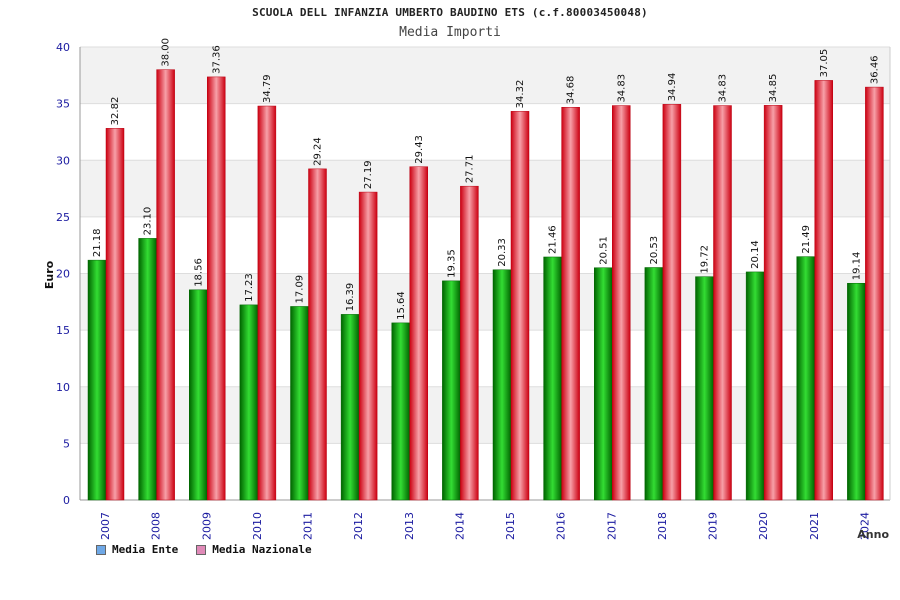 Image resolution: width=900 pixels, height=600 pixels. I want to click on bar-media-nazionale-2019, so click(722, 303).